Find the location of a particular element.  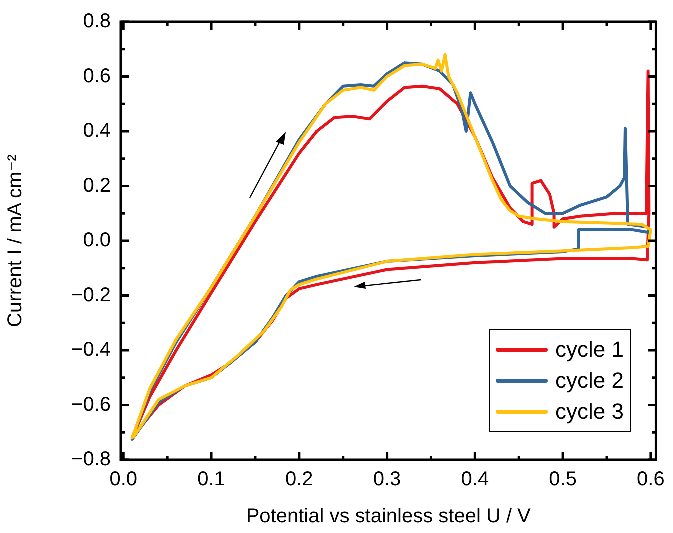

y-tick-label: 0.0 is located at coordinates (97, 241).